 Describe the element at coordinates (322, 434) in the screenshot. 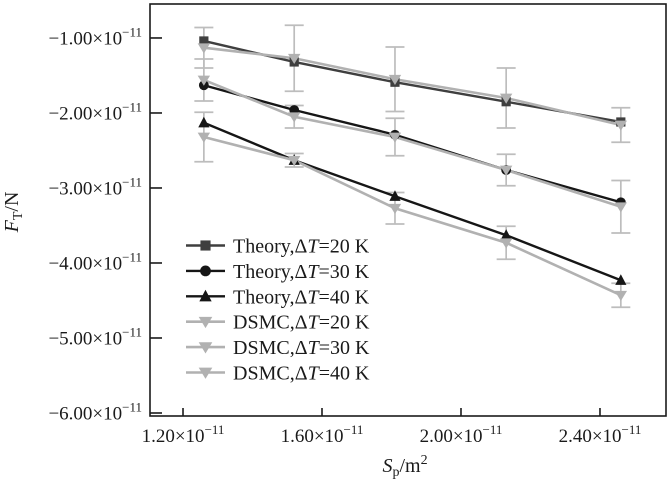

I see `x-tick-label: 1.60×10⁻¹¹` at that location.